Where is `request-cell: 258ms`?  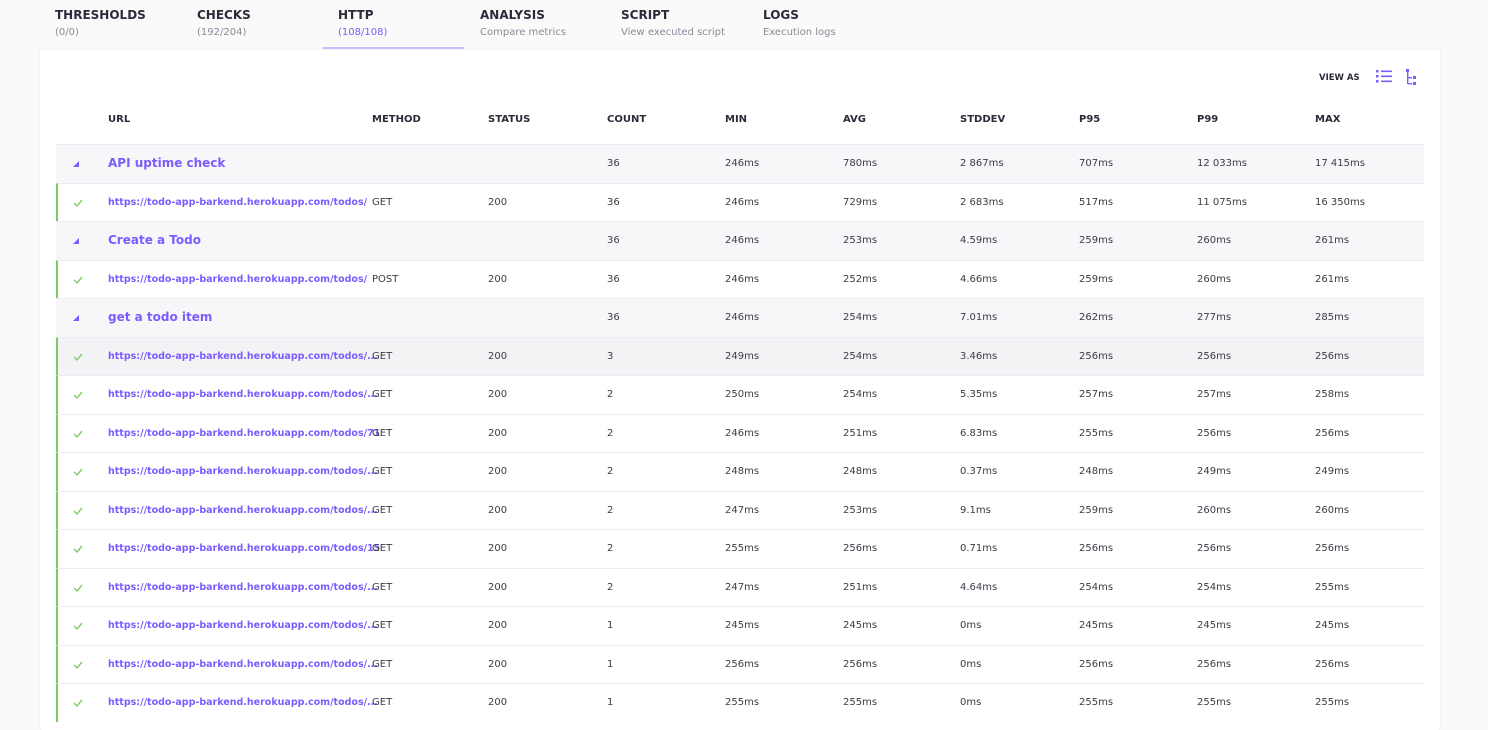 request-cell: 258ms is located at coordinates (1332, 394).